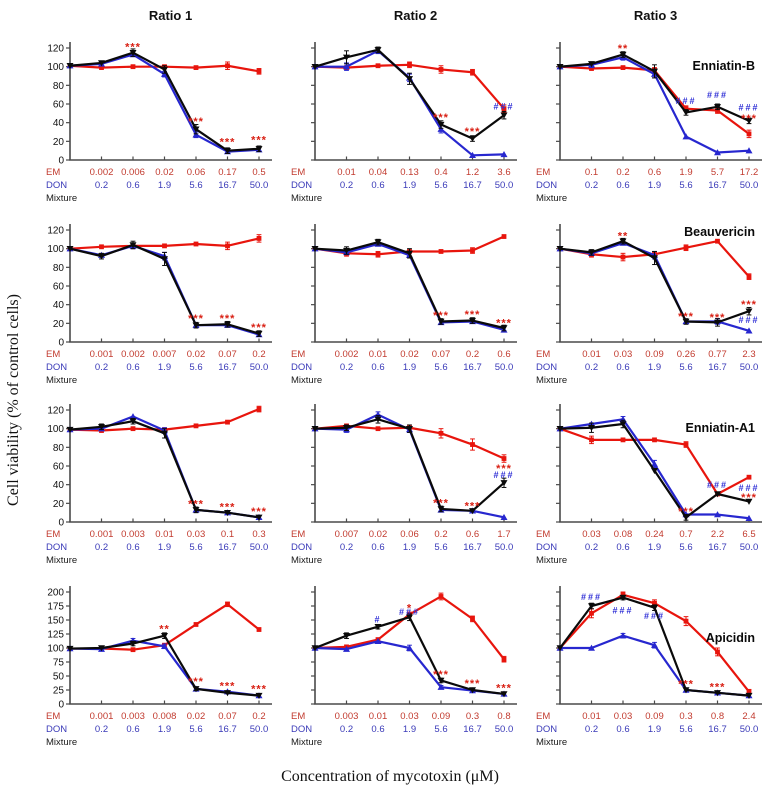  What do you see at coordinates (441, 354) in the screenshot?
I see `x-value-label: 0.07` at bounding box center [441, 354].